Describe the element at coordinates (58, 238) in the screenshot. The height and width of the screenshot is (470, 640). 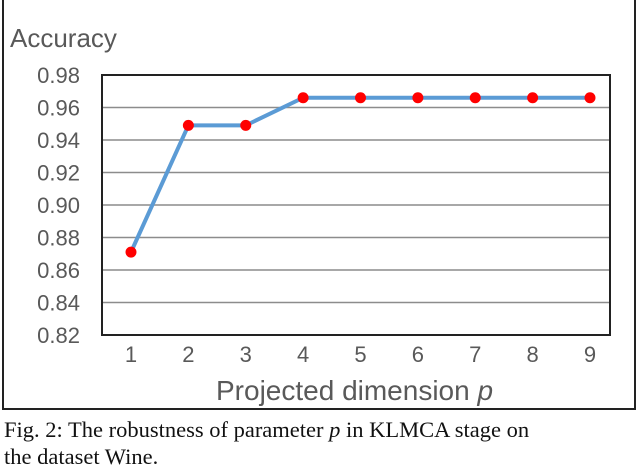
I see `y-tick-label: 0.88` at that location.